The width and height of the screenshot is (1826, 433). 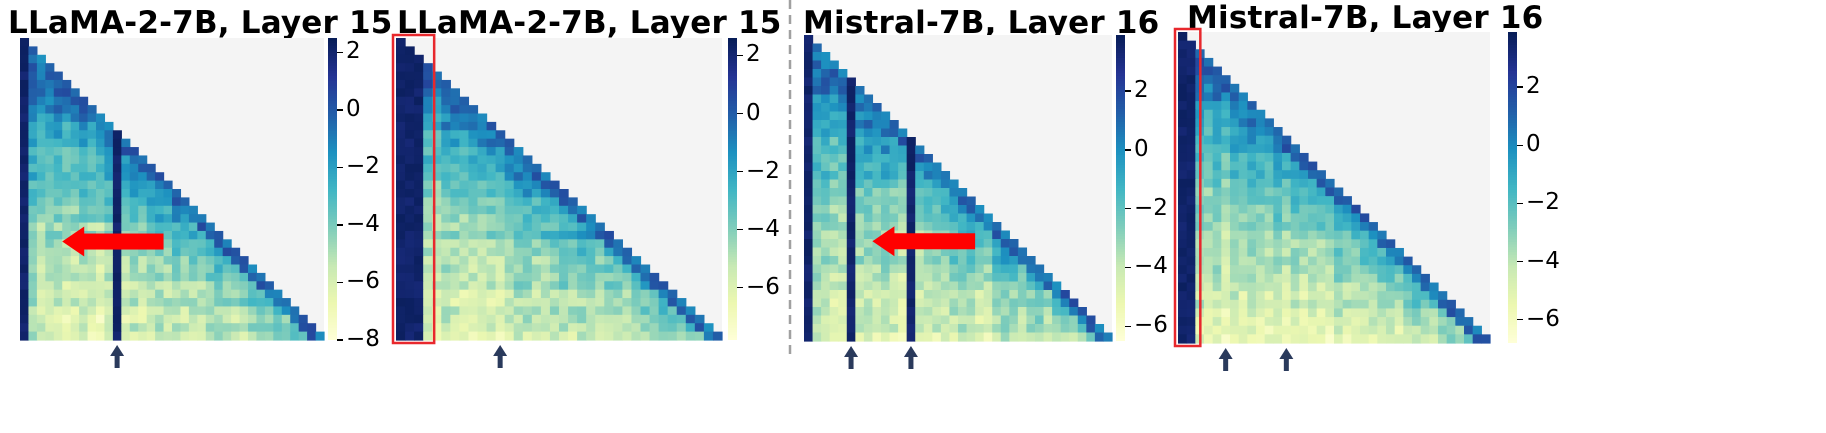 What do you see at coordinates (1520, 203) in the screenshot?
I see `colorbar-tick` at bounding box center [1520, 203].